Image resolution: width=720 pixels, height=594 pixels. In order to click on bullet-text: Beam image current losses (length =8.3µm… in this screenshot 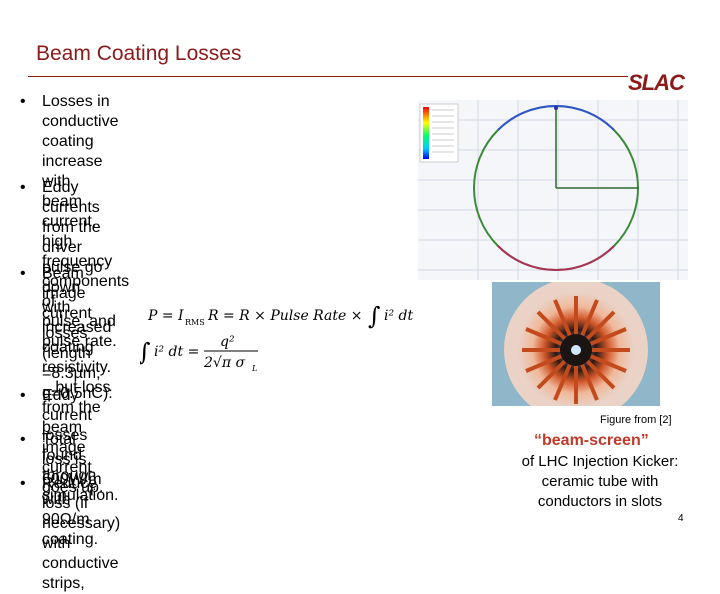, I will do `click(77, 333)`.